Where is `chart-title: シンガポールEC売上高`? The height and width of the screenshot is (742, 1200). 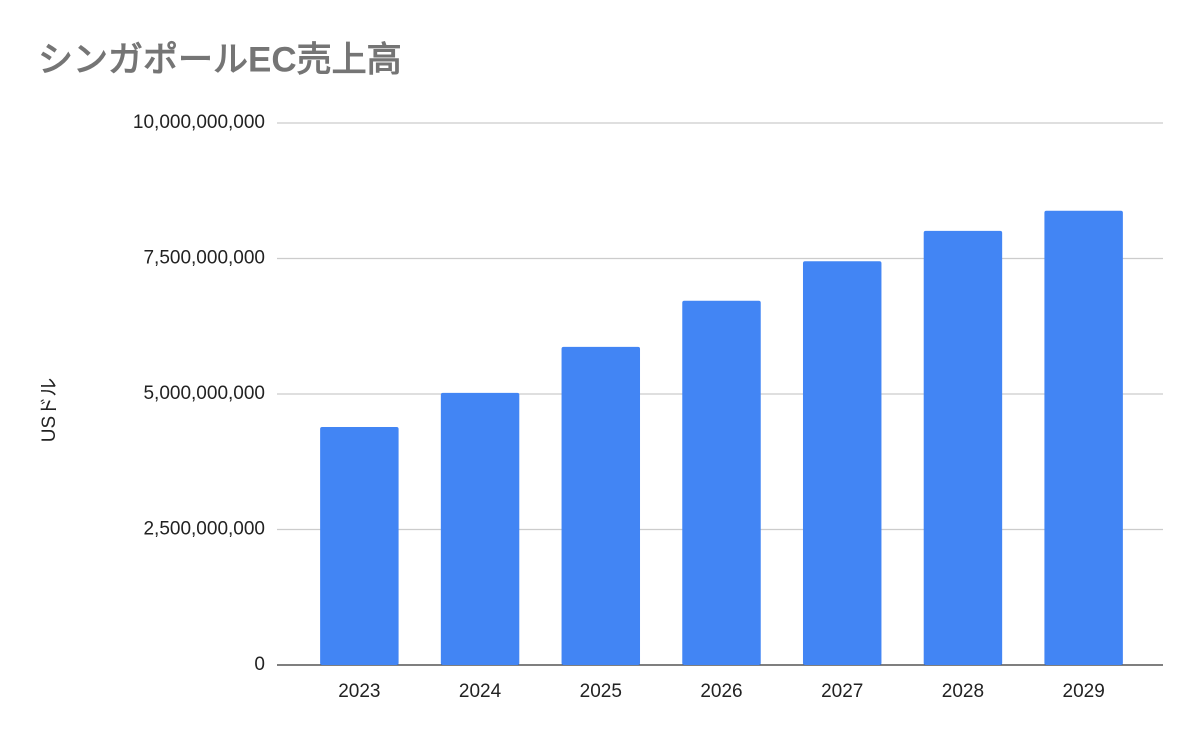 chart-title: シンガポールEC売上高 is located at coordinates (220, 59).